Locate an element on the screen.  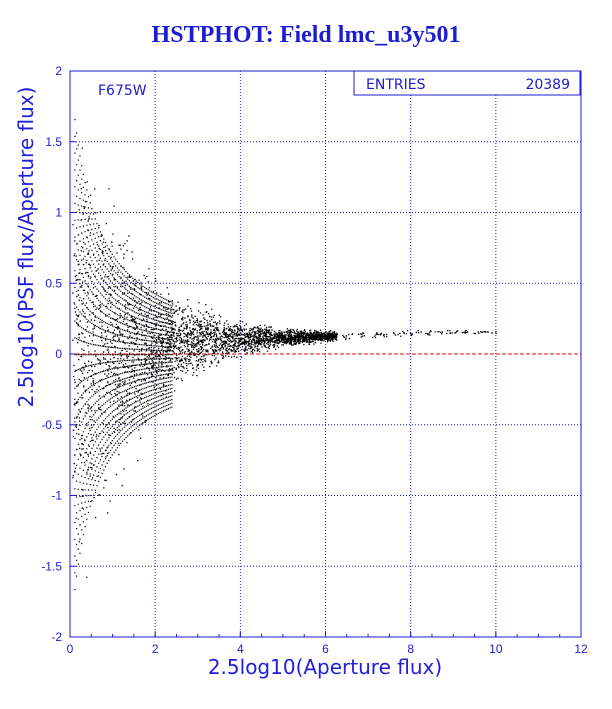
y-tick-label: -1 is located at coordinates (56, 496).